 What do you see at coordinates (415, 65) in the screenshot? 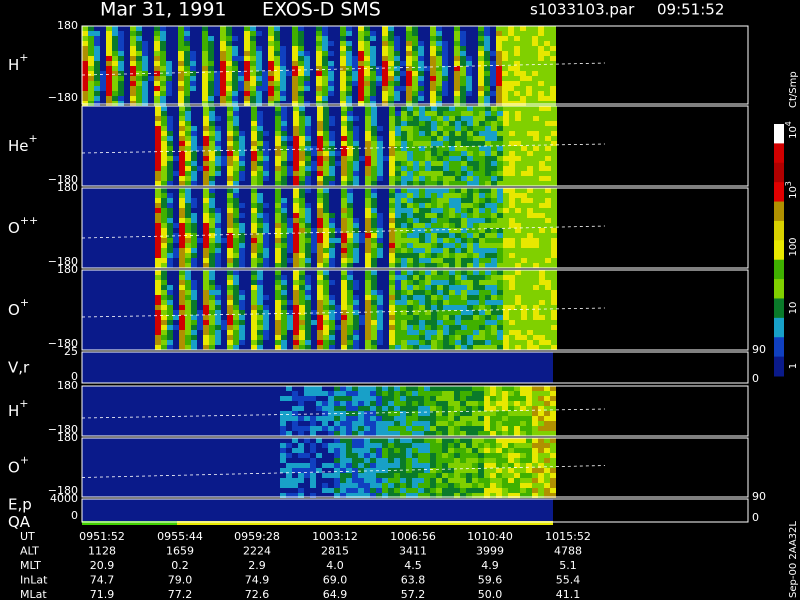
I see `panel-frame` at bounding box center [415, 65].